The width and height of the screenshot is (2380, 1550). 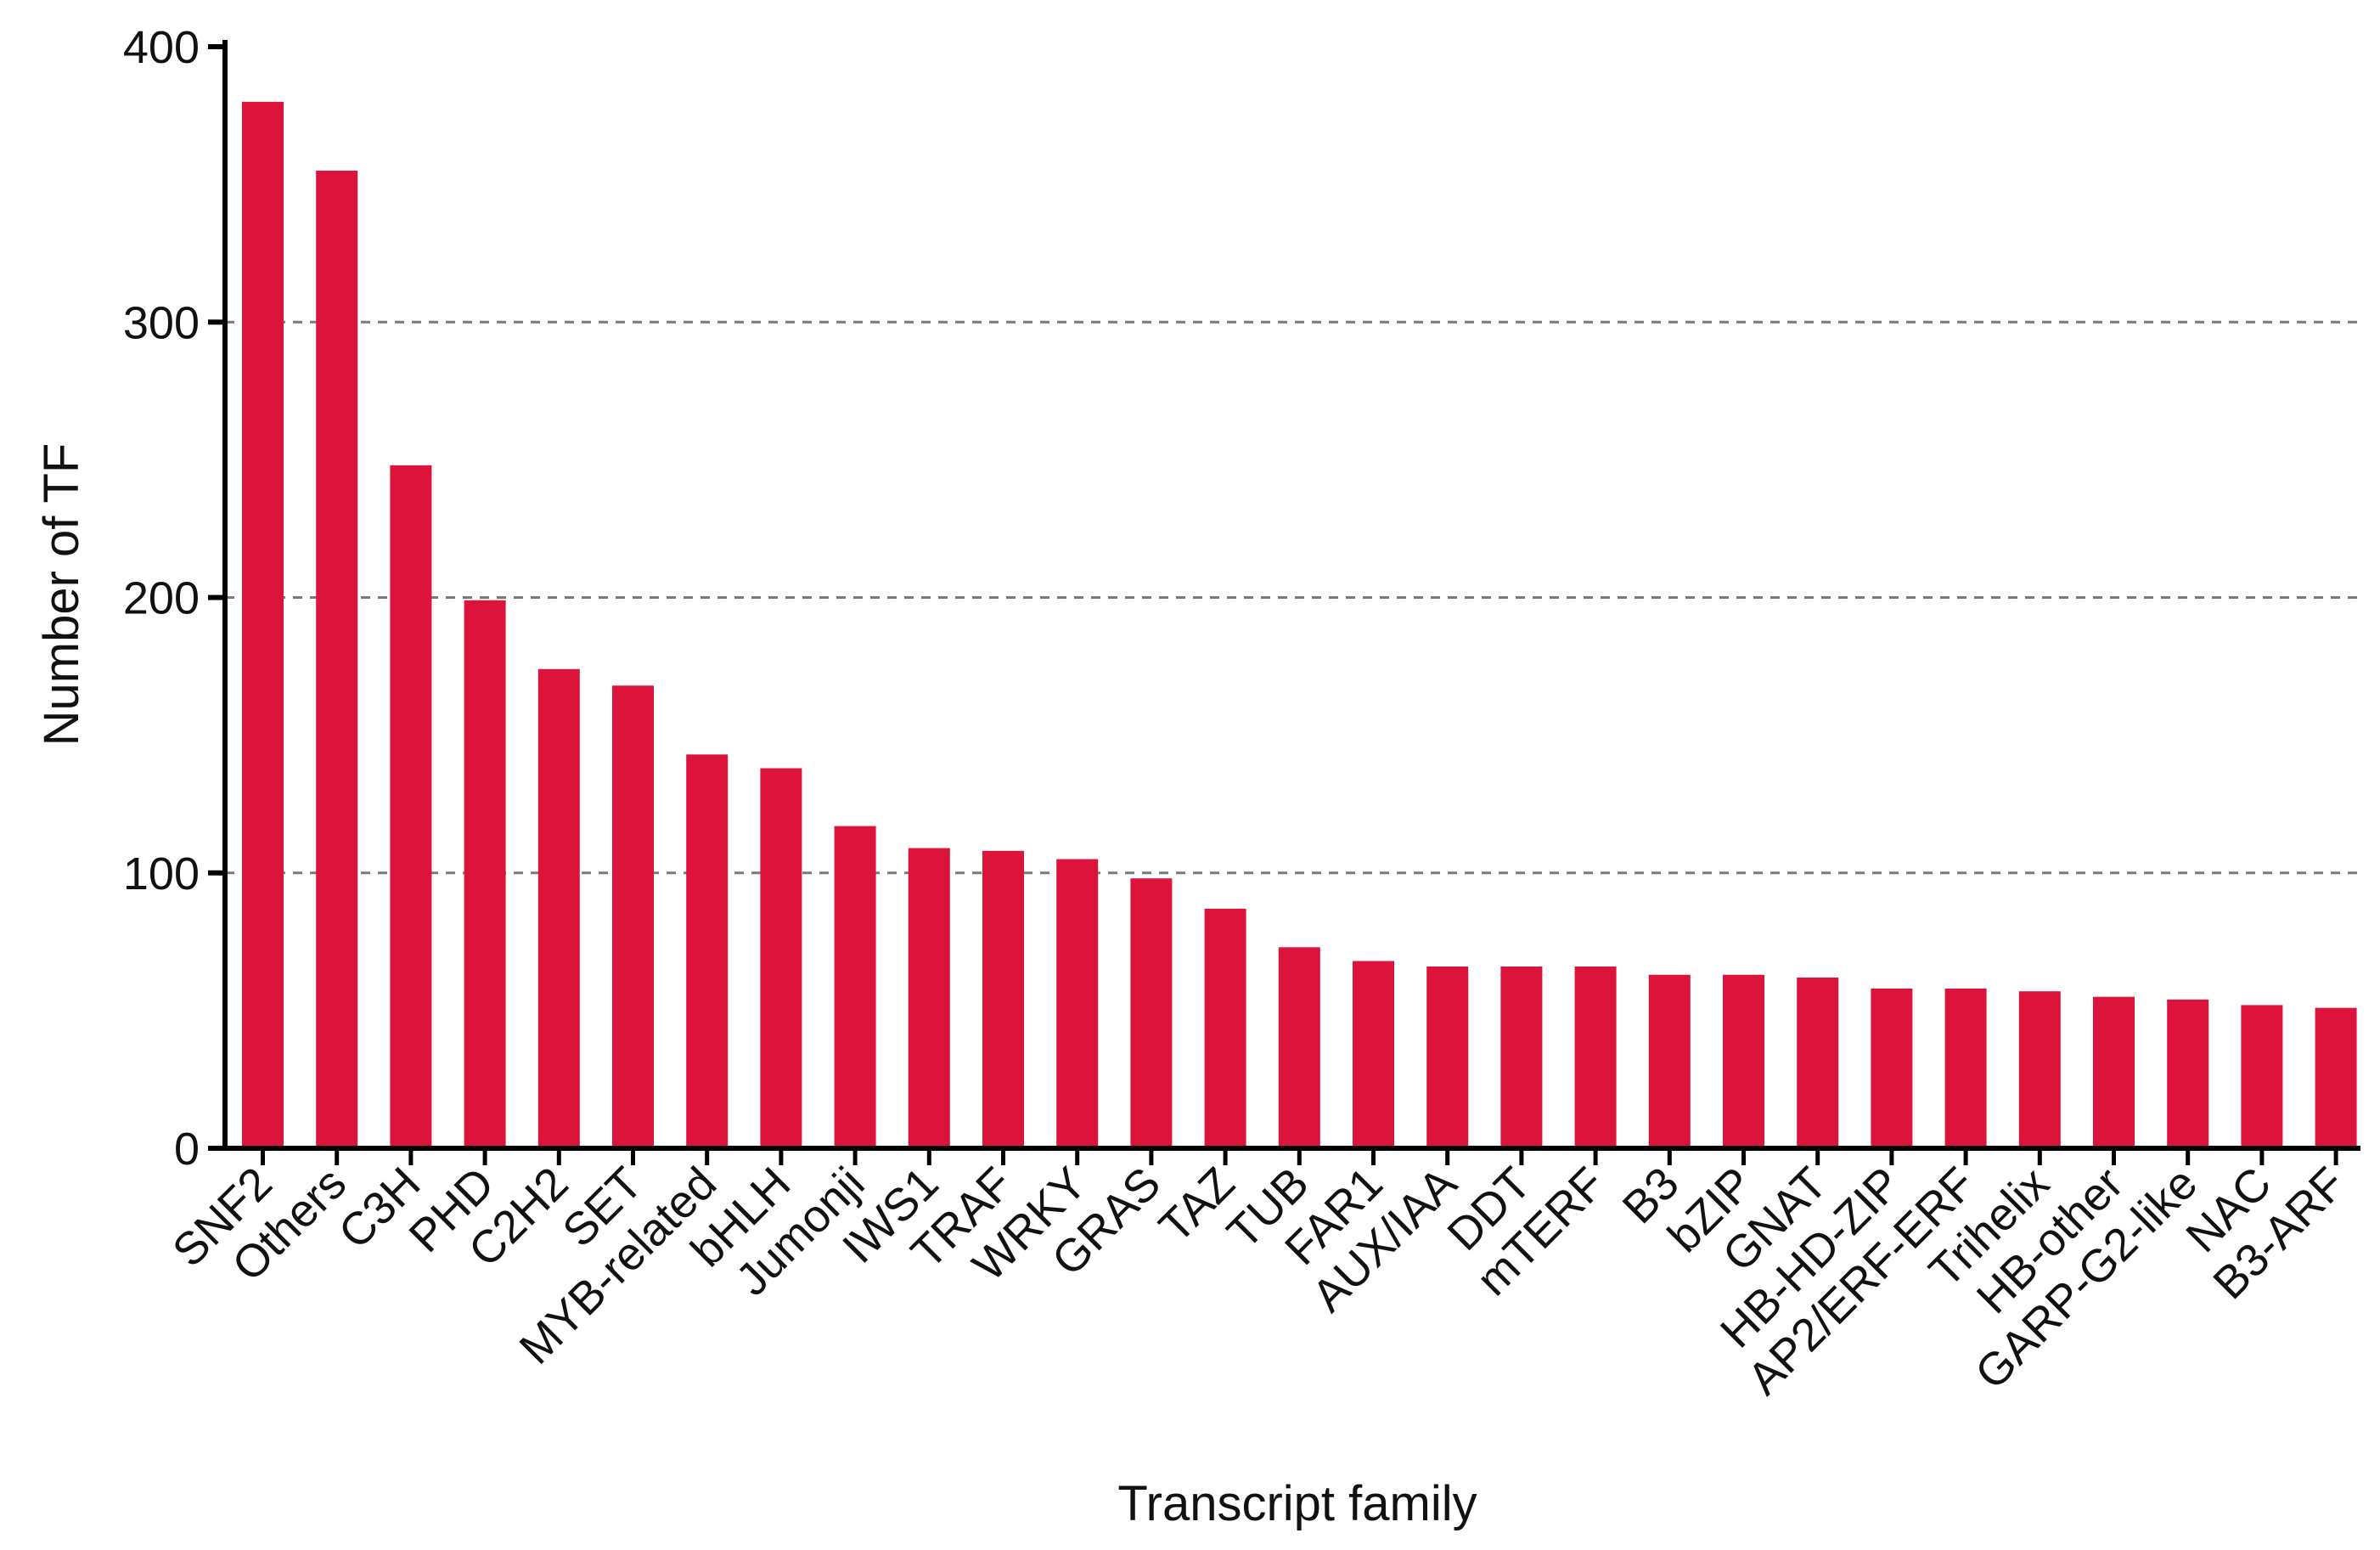 I want to click on x-tick-label: C3H, so click(x=379, y=1208).